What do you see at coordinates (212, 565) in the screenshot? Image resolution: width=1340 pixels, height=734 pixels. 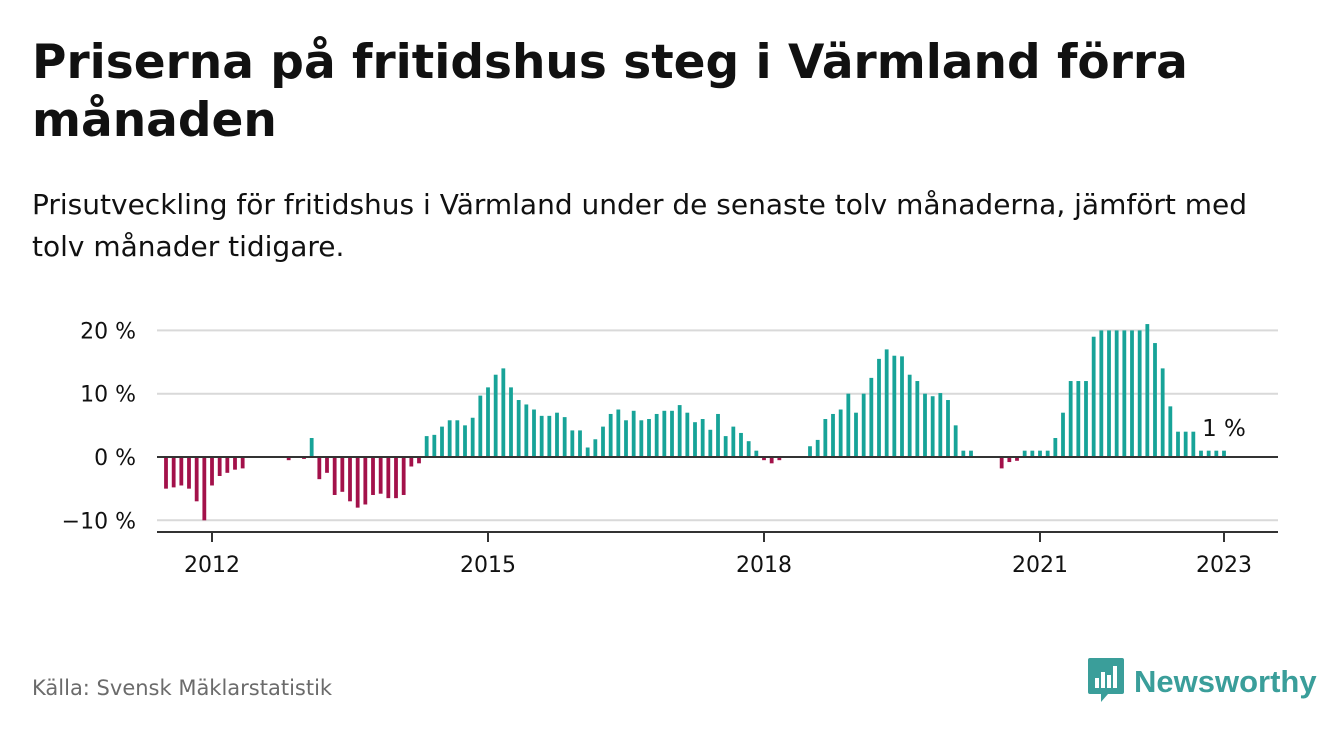 I see `x-tick-label: 2012` at bounding box center [212, 565].